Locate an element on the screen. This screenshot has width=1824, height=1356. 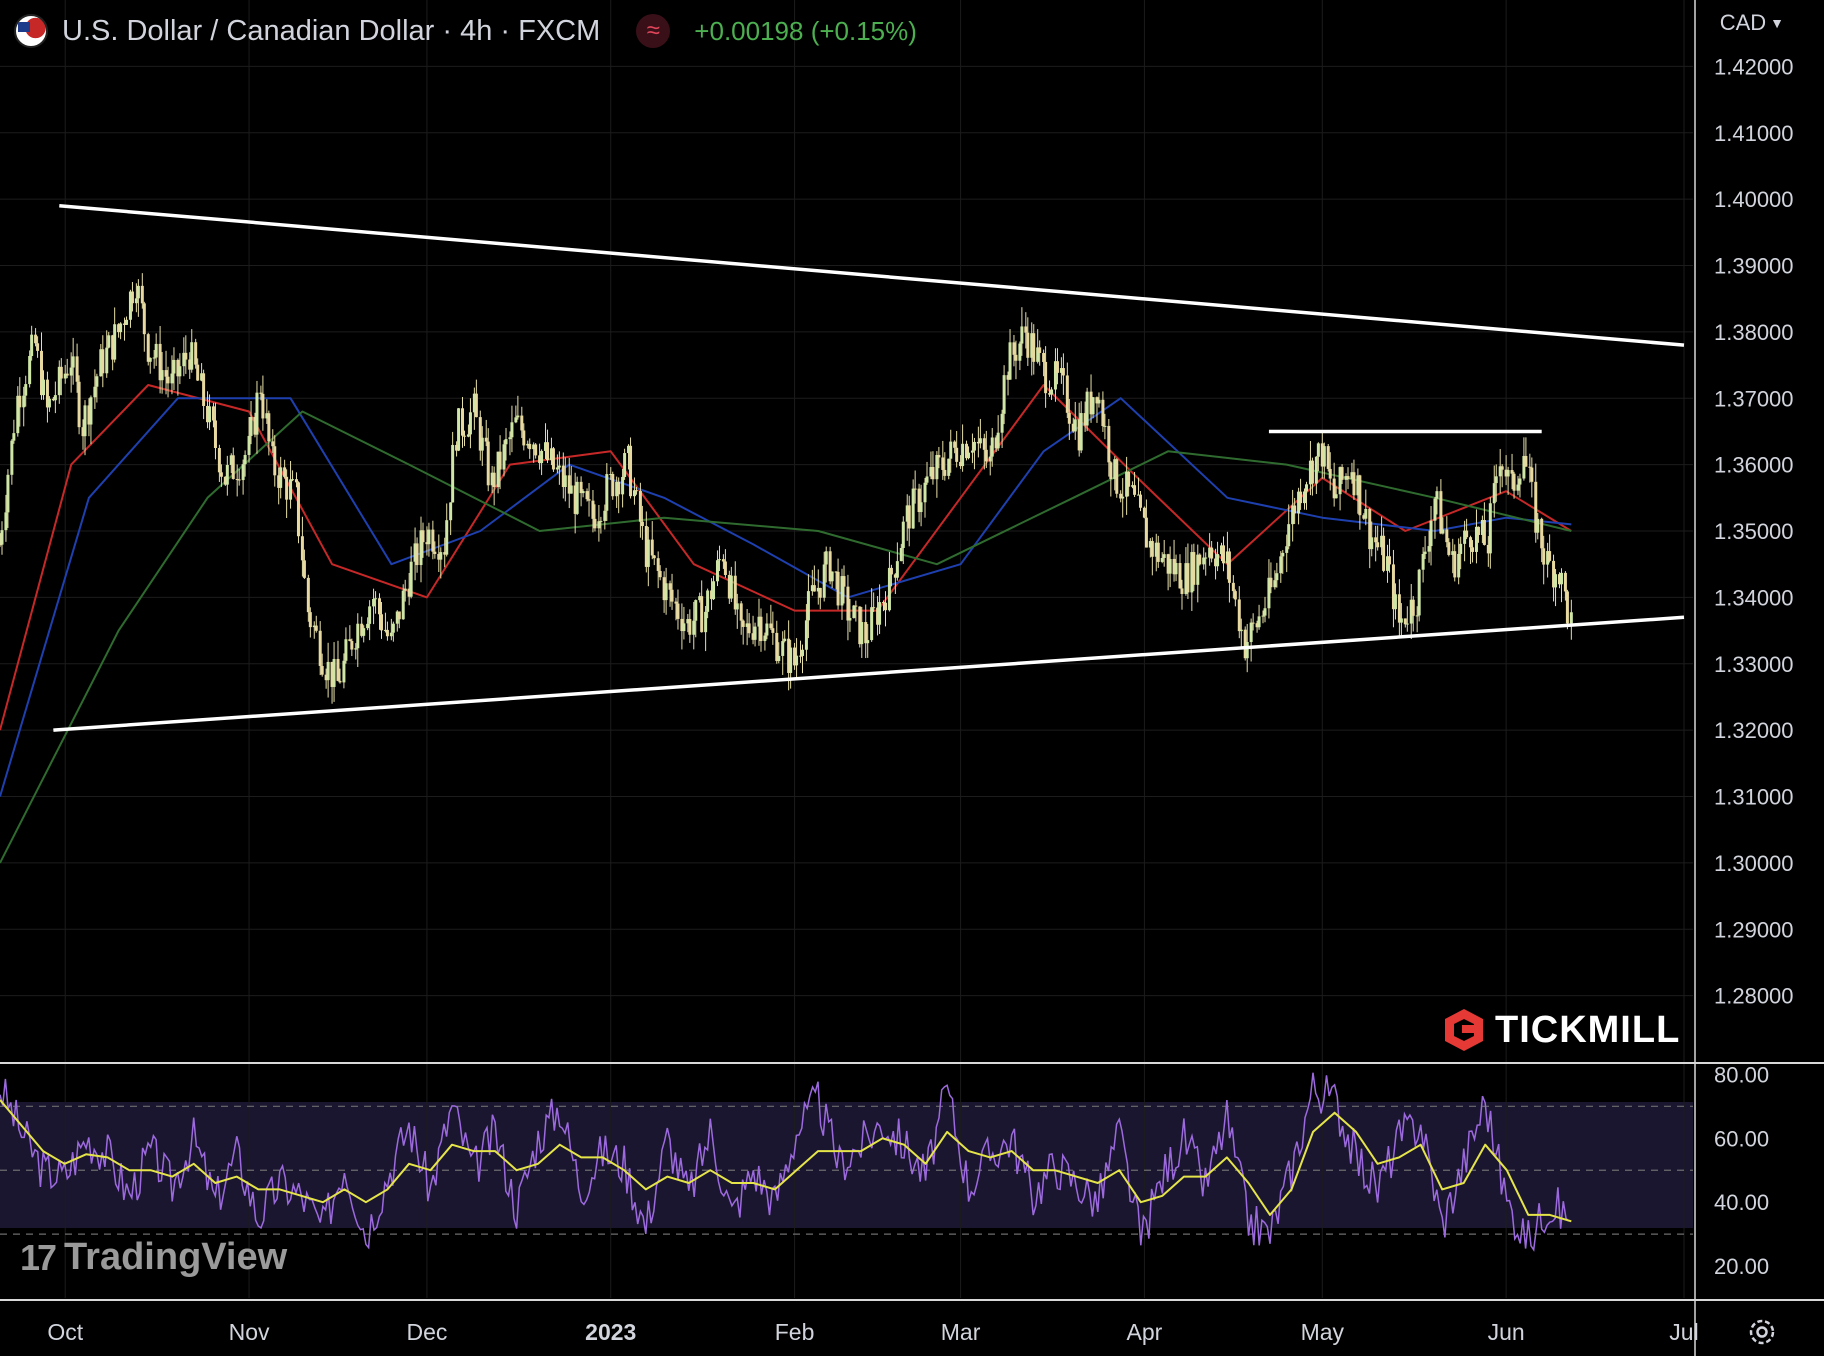
rsi-axis: 80.00 60.00 40.00 20.00 is located at coordinates (1741, 1170).